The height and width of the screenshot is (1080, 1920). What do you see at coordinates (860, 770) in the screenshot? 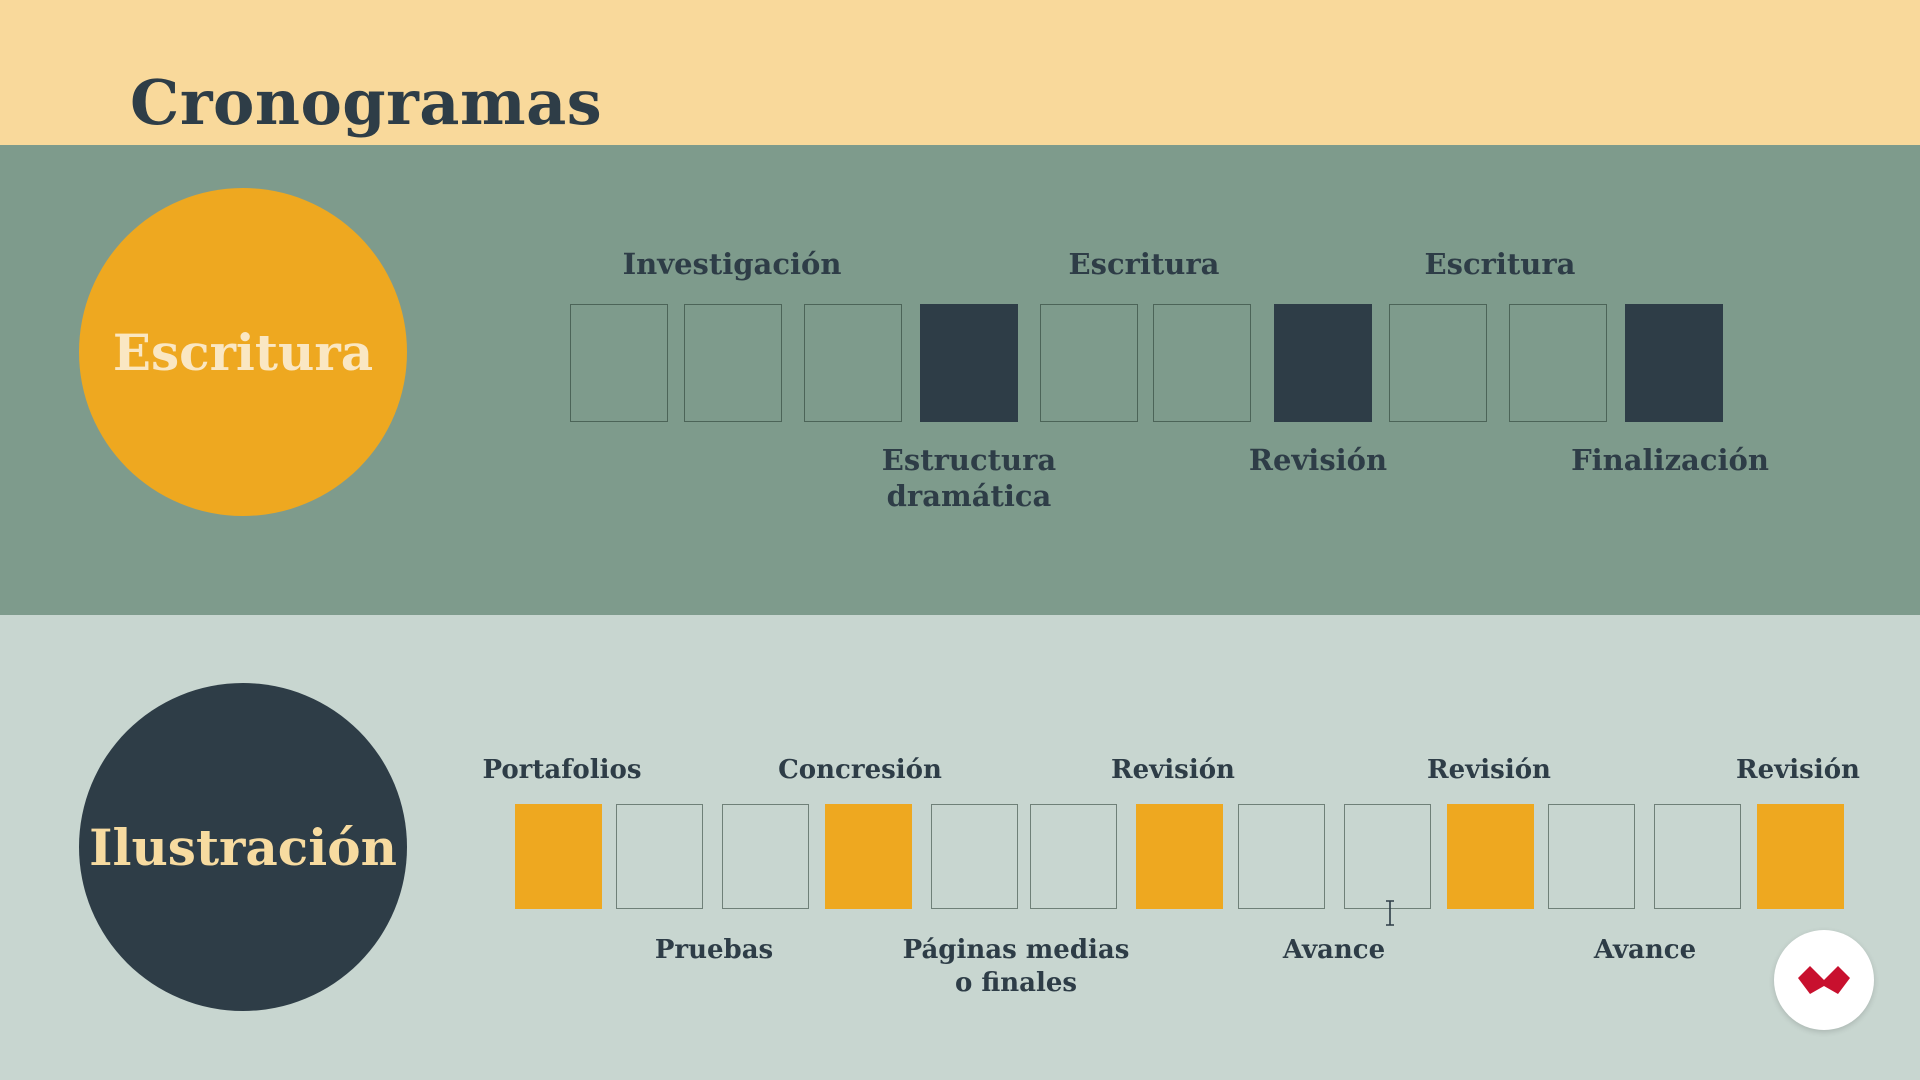
I see `illustration-label-above: Concresión` at bounding box center [860, 770].